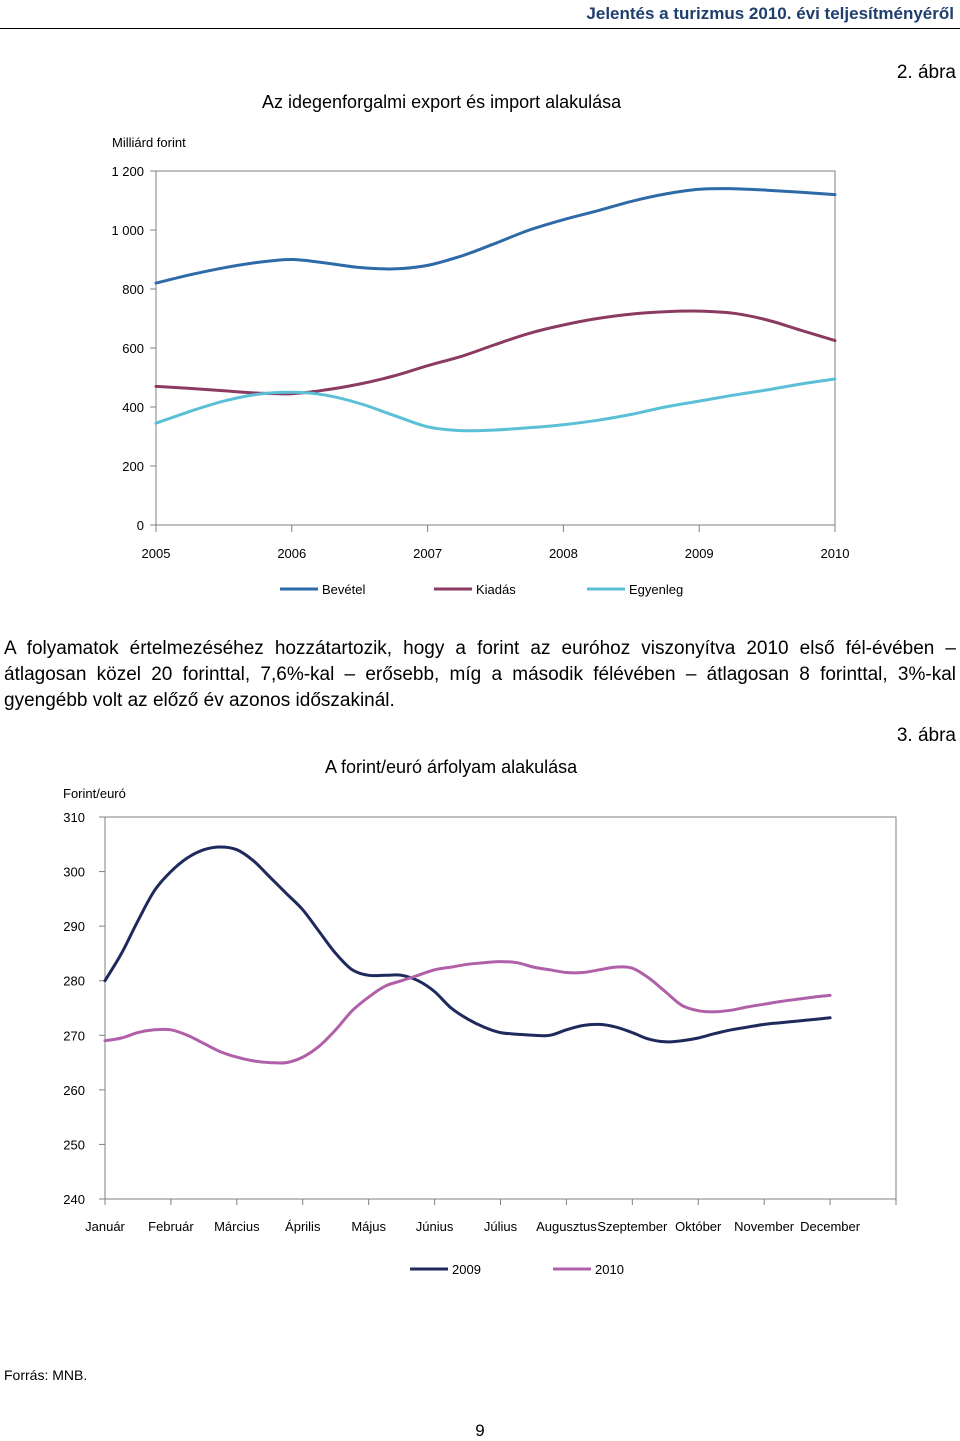 This screenshot has height=1441, width=960. What do you see at coordinates (480, 28) in the screenshot?
I see `header-rule` at bounding box center [480, 28].